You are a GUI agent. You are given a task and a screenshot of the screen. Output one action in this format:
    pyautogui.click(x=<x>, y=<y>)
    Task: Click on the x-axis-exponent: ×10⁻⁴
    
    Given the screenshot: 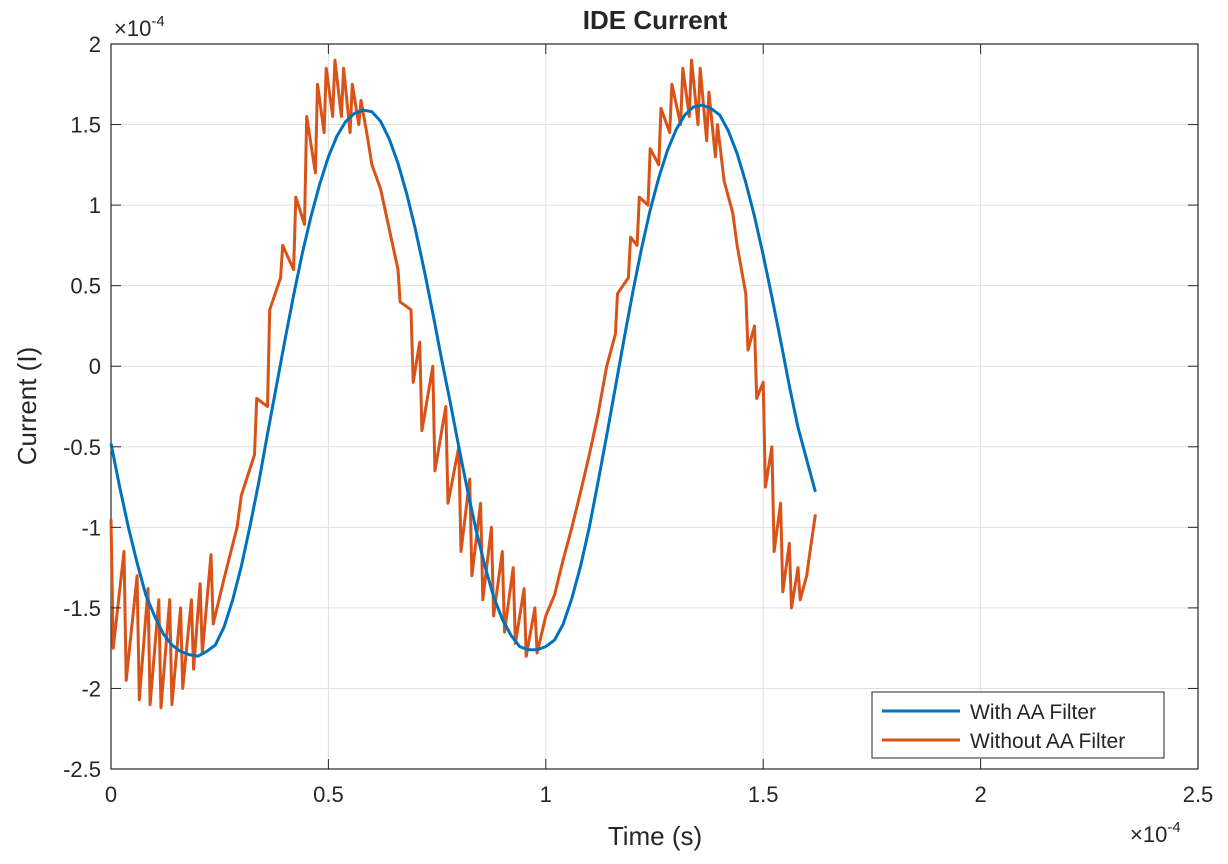 What is the action you would take?
    pyautogui.click(x=1155, y=833)
    